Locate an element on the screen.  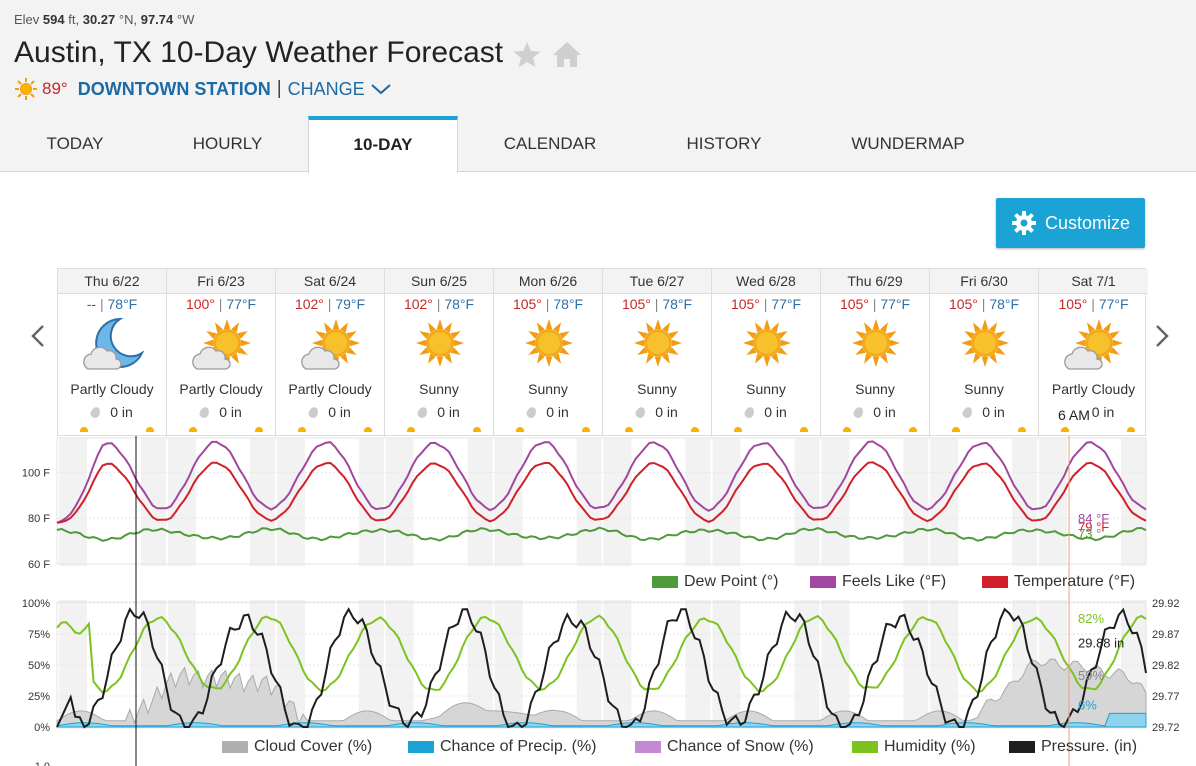
day-card: Tue 6/27 105° | 78°F Sunny 0 in is located at coordinates (657, 353).